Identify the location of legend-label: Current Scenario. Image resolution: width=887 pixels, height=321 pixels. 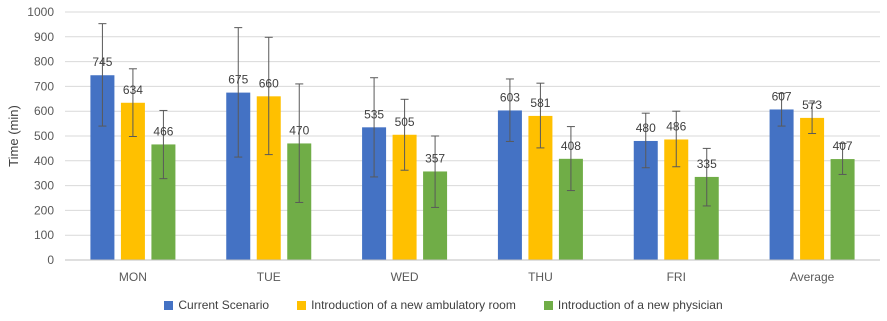
(224, 305).